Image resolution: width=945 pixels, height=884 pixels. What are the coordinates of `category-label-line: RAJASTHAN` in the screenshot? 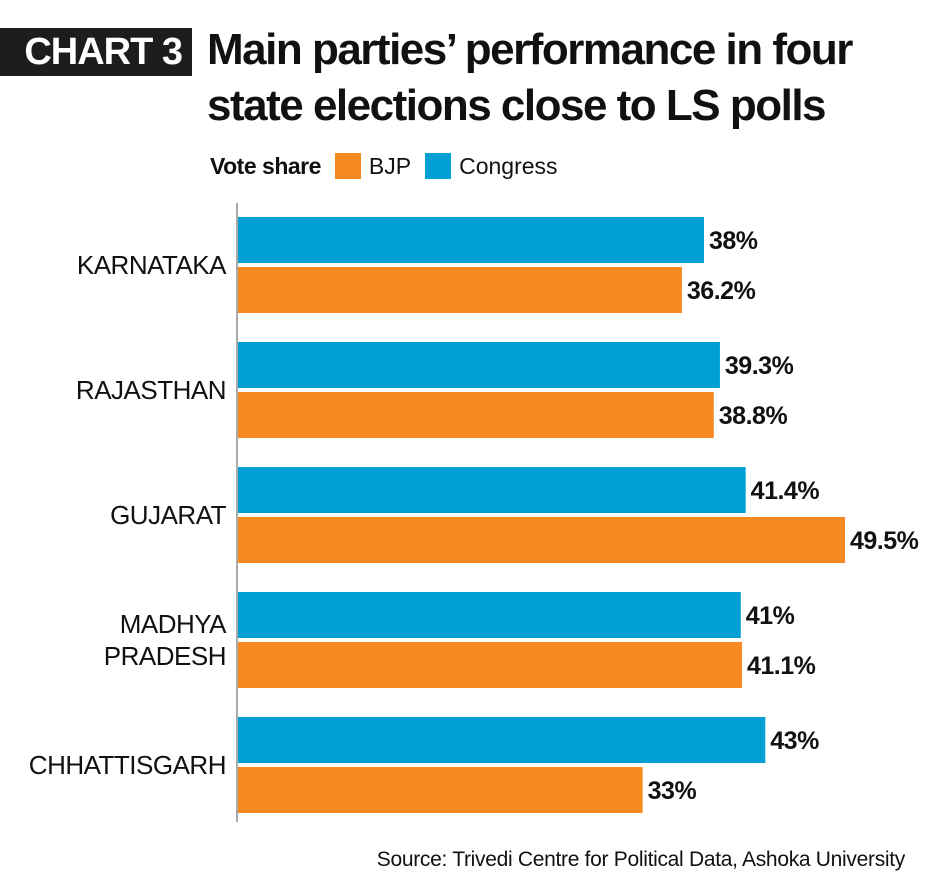 It's located at (151, 390).